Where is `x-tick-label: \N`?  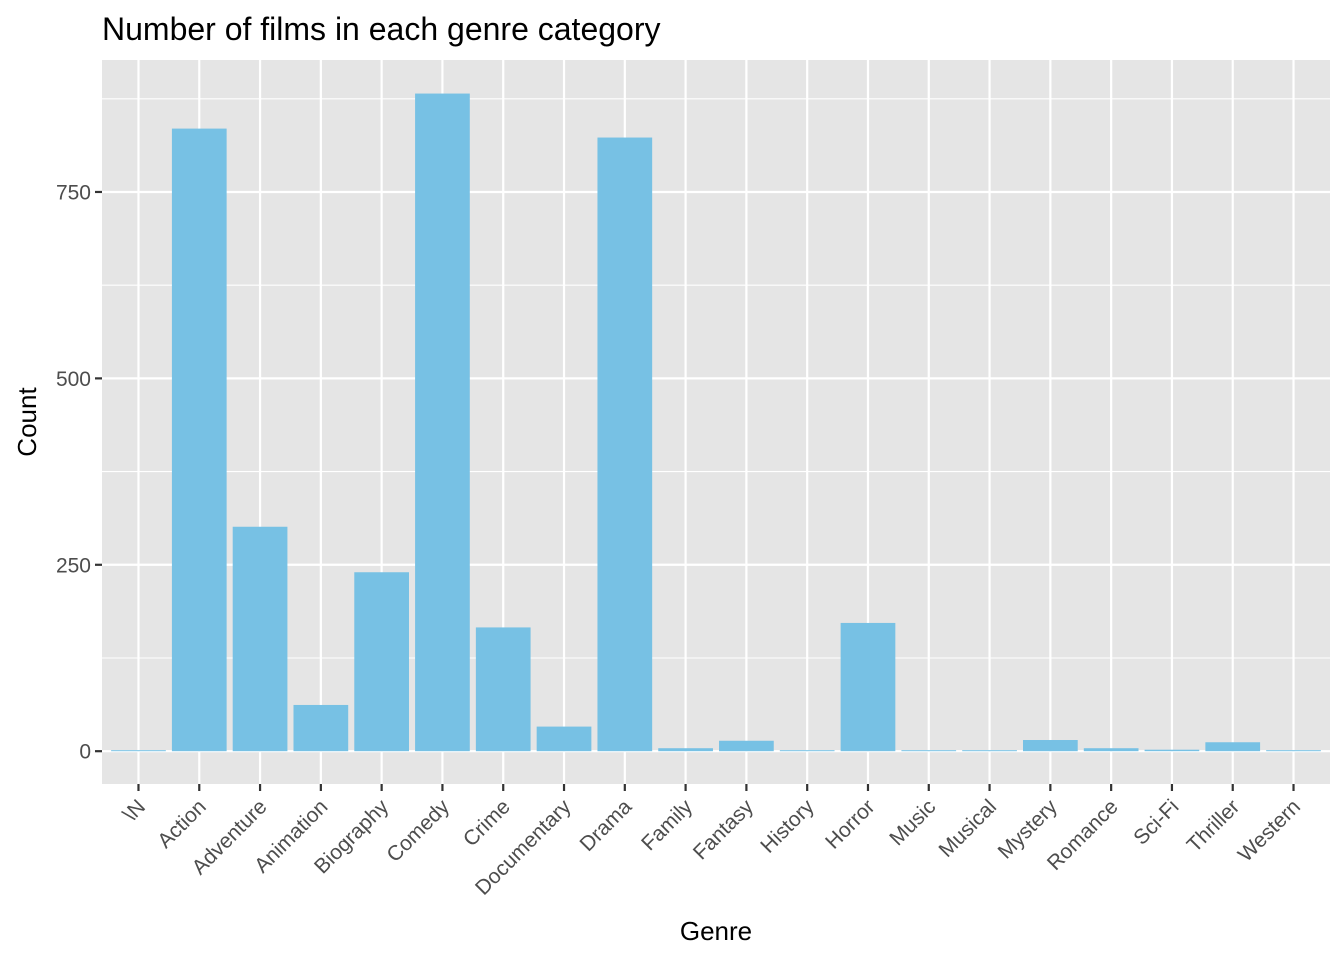
x-tick-label: \N is located at coordinates (134, 810).